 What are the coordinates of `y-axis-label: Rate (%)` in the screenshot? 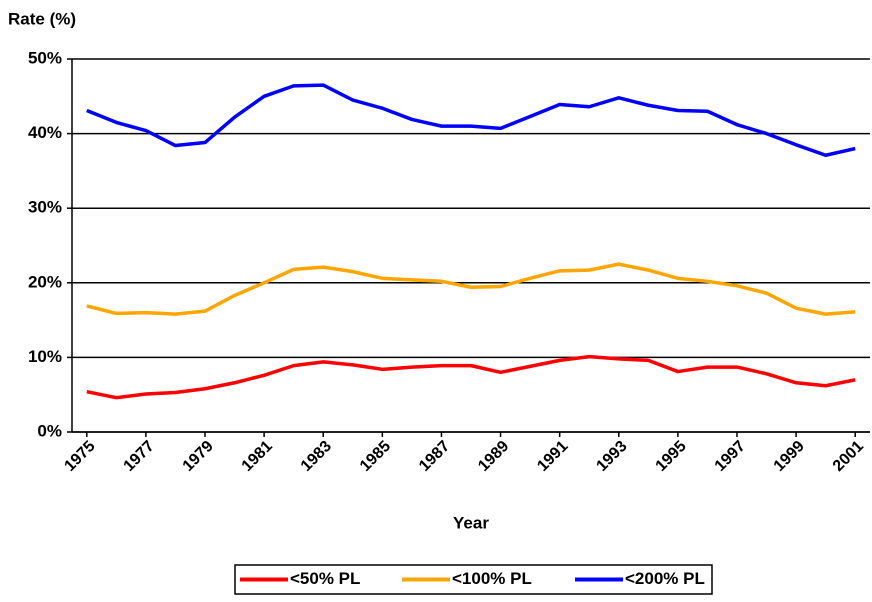 It's located at (42, 18).